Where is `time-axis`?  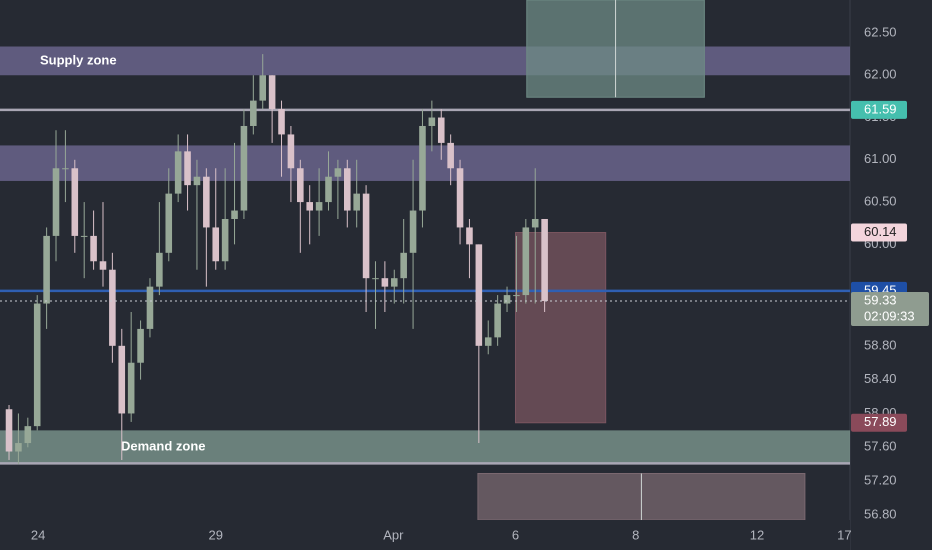
time-axis is located at coordinates (425, 535).